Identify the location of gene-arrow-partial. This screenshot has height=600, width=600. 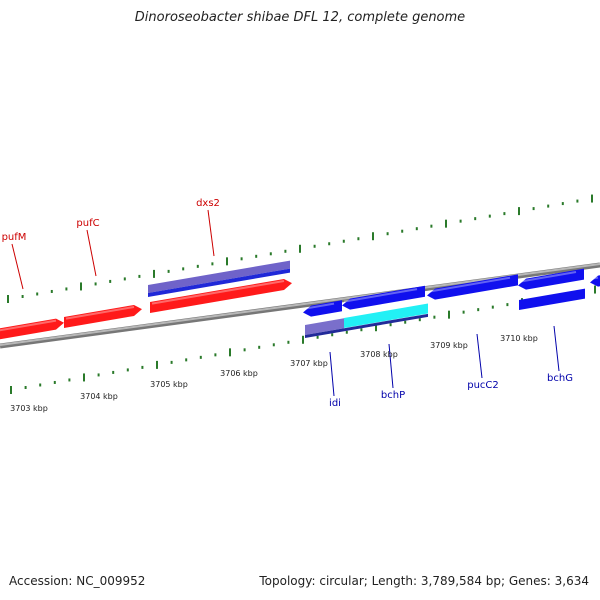
(595, 281).